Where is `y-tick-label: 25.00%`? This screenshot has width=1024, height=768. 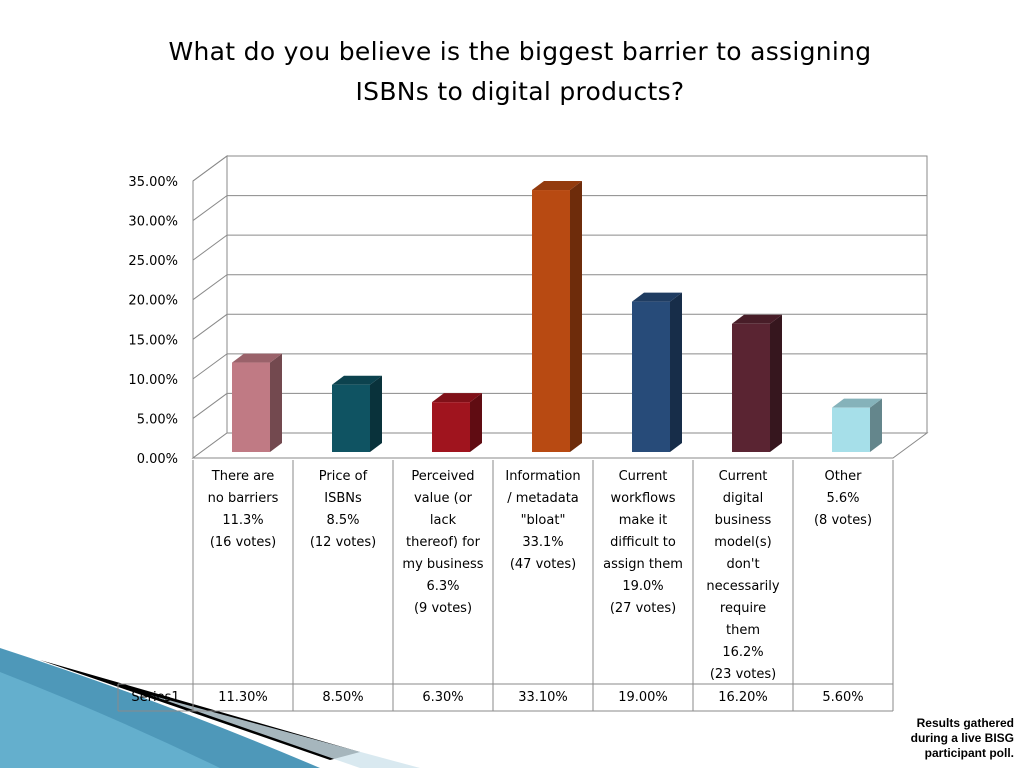 y-tick-label: 25.00% is located at coordinates (153, 261).